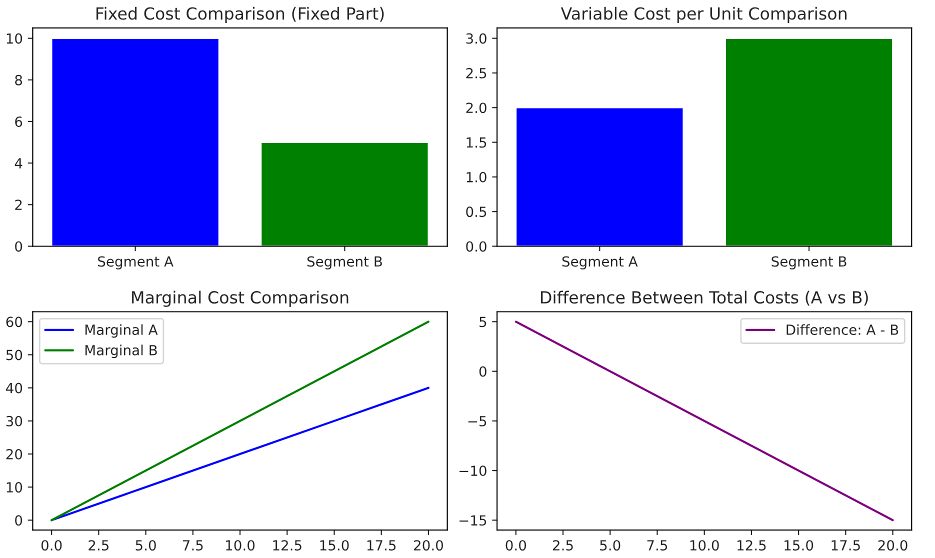  I want to click on y-tick-label: 0.5, so click(476, 212).